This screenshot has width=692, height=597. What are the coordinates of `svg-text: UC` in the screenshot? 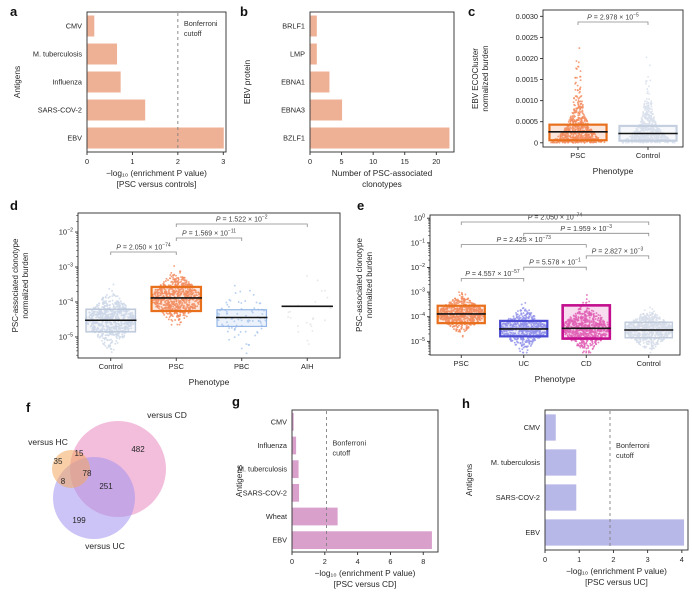 It's located at (523, 363).